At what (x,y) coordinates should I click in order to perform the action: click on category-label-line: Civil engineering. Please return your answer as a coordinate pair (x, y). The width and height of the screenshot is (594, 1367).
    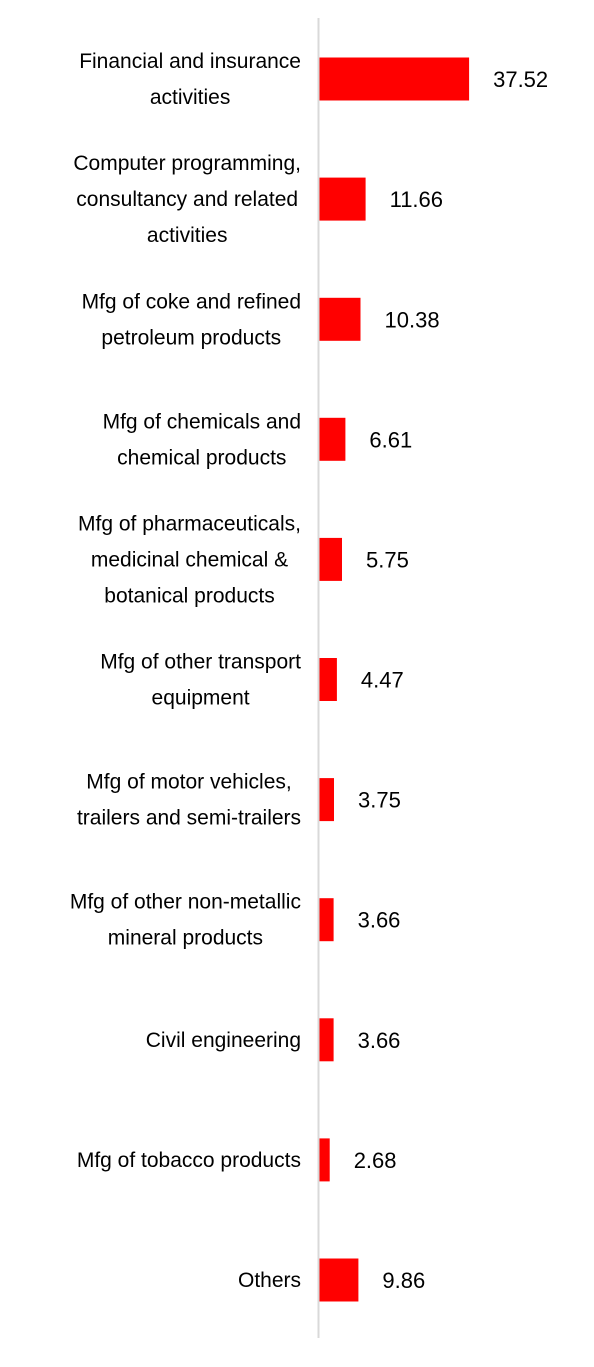
    Looking at the image, I should click on (223, 1040).